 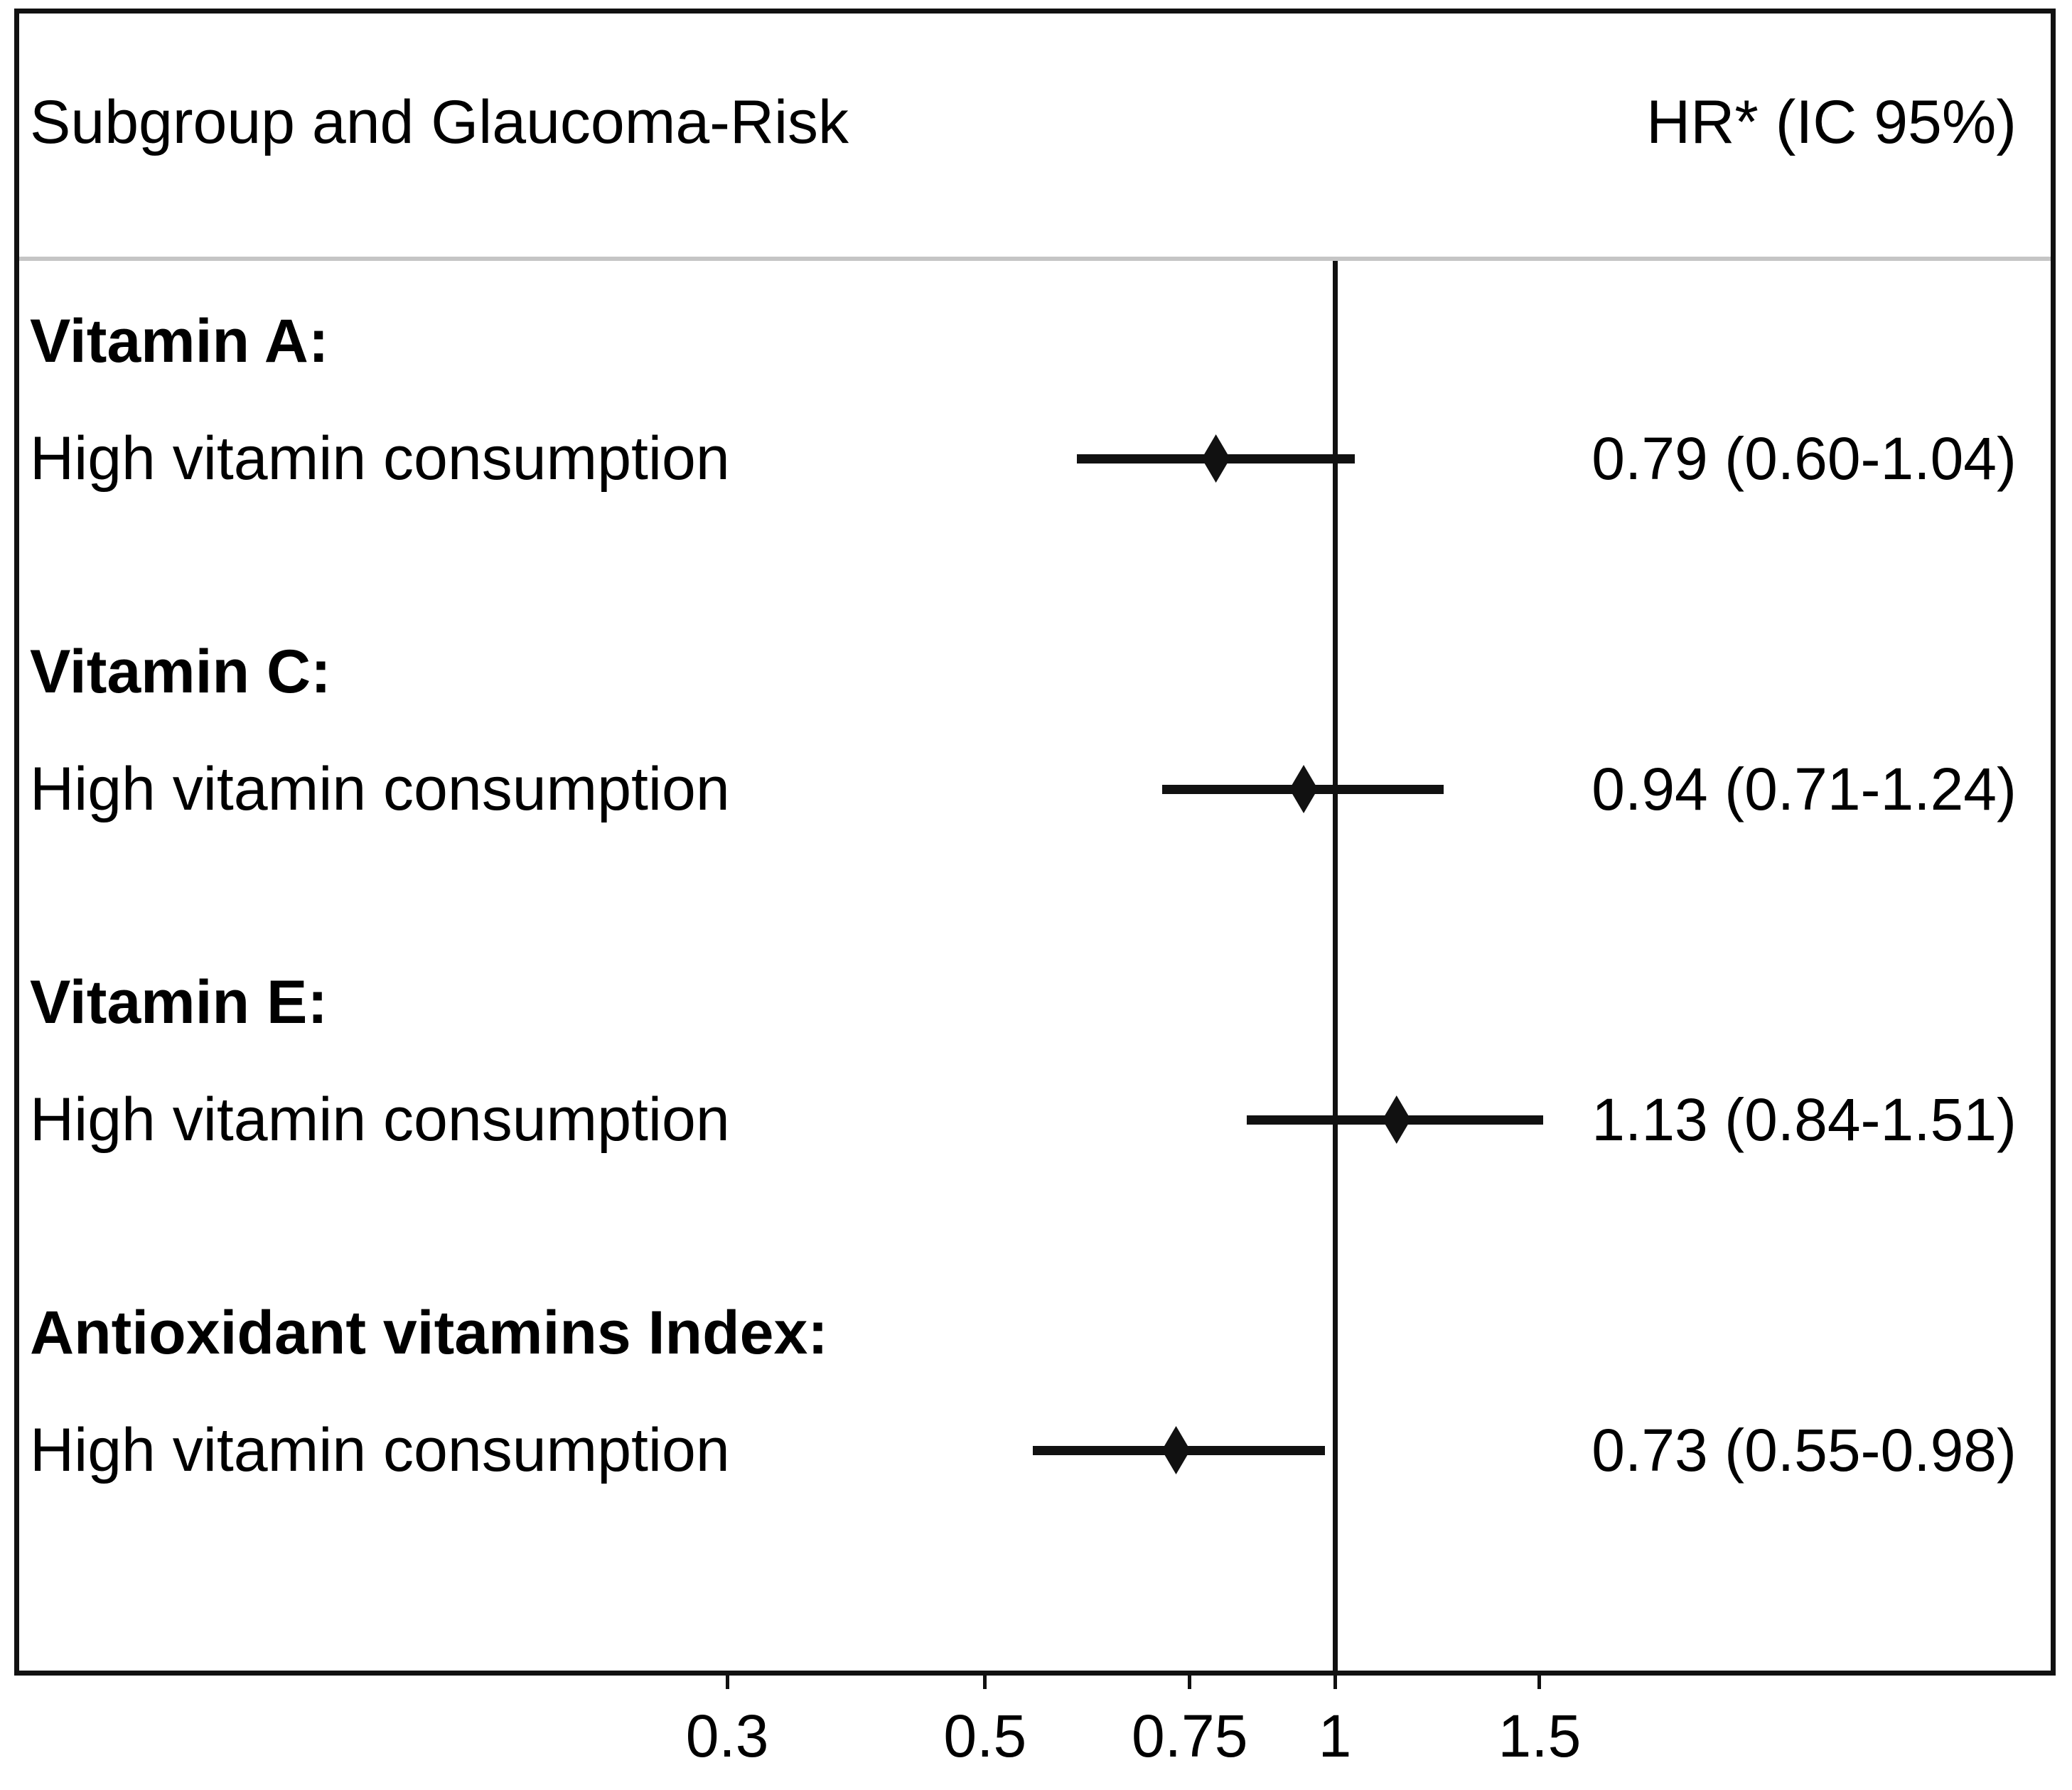 What do you see at coordinates (1335, 1736) in the screenshot?
I see `axis-tick-label: 1` at bounding box center [1335, 1736].